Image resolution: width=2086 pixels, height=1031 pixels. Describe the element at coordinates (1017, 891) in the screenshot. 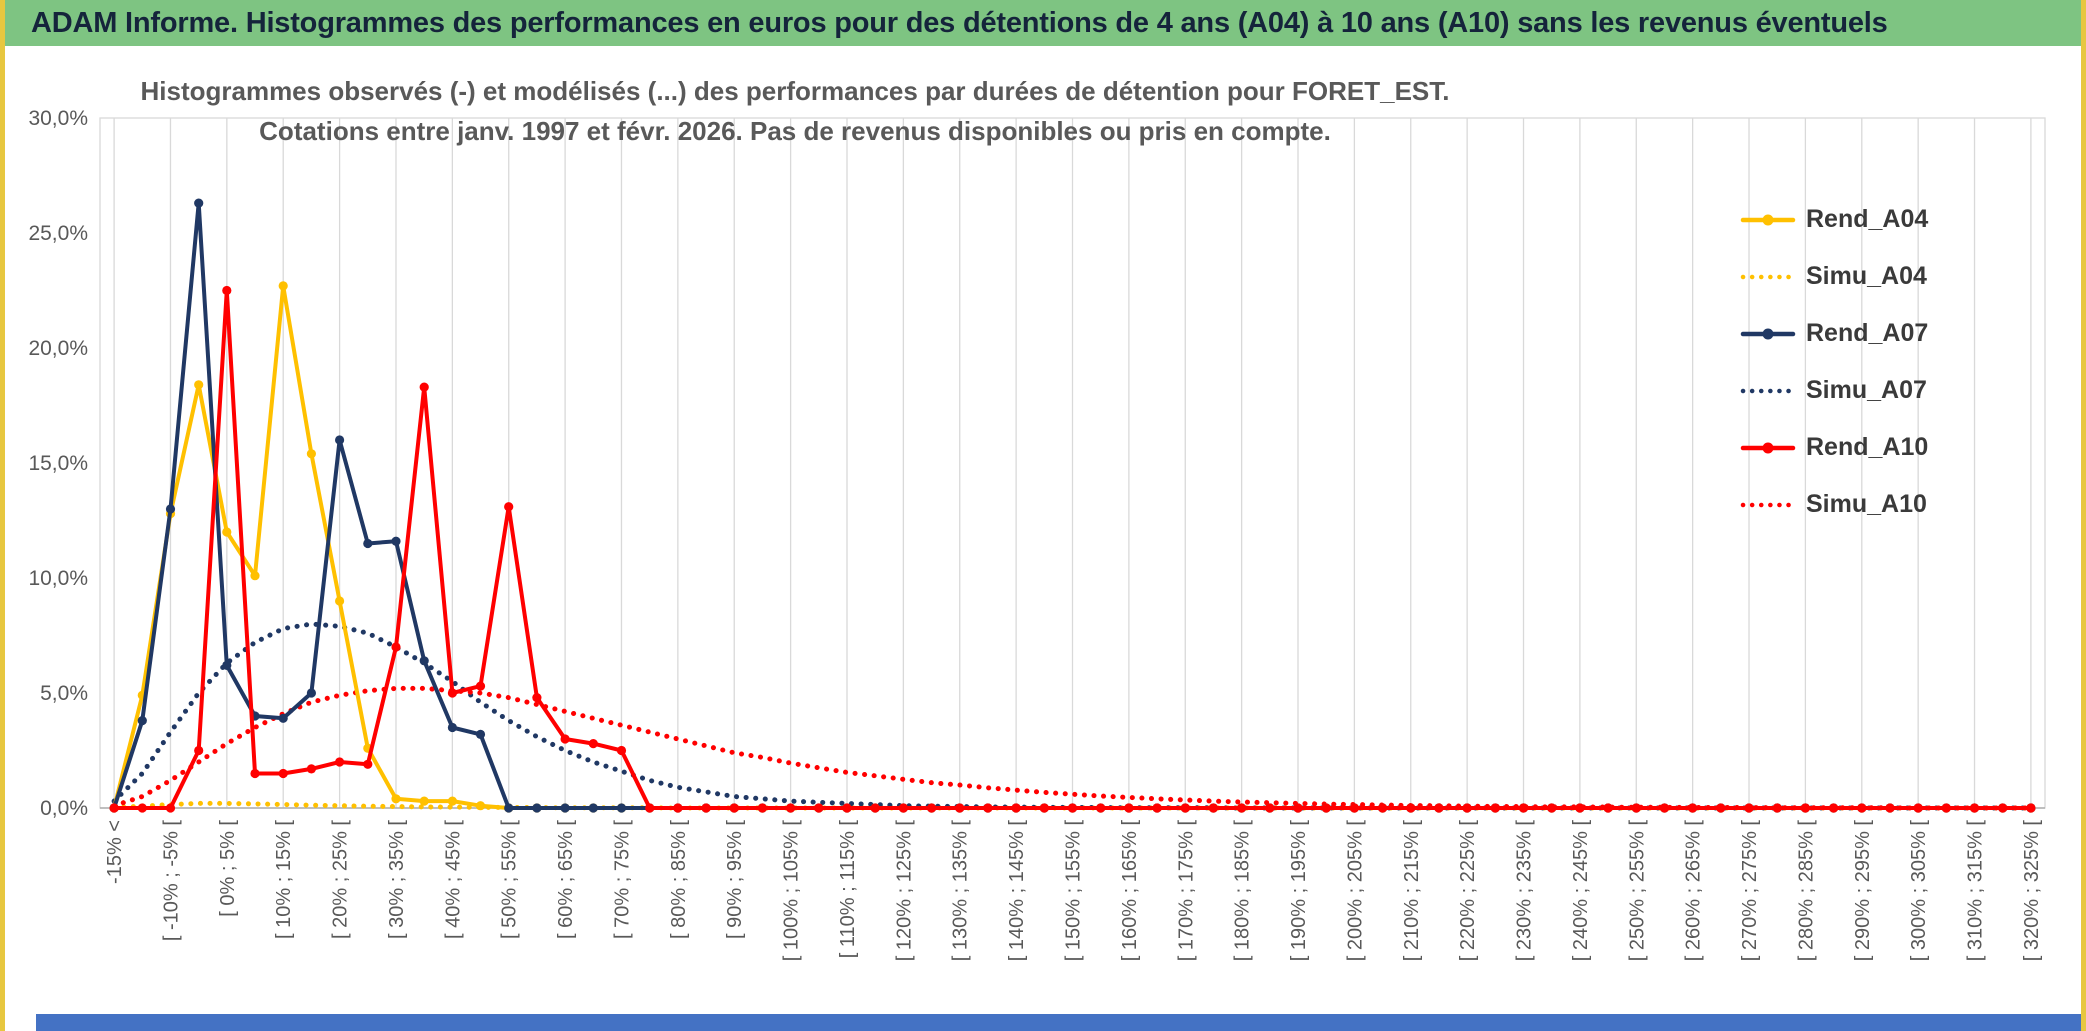

I see `x-axis-label: [ 140% ; 145% [` at that location.